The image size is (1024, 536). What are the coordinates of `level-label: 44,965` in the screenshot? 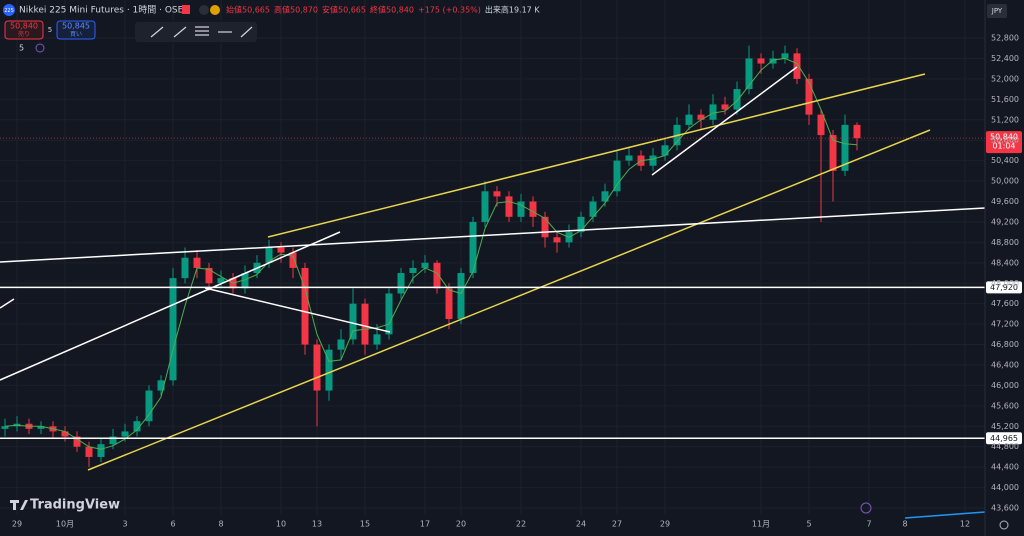 It's located at (1004, 438).